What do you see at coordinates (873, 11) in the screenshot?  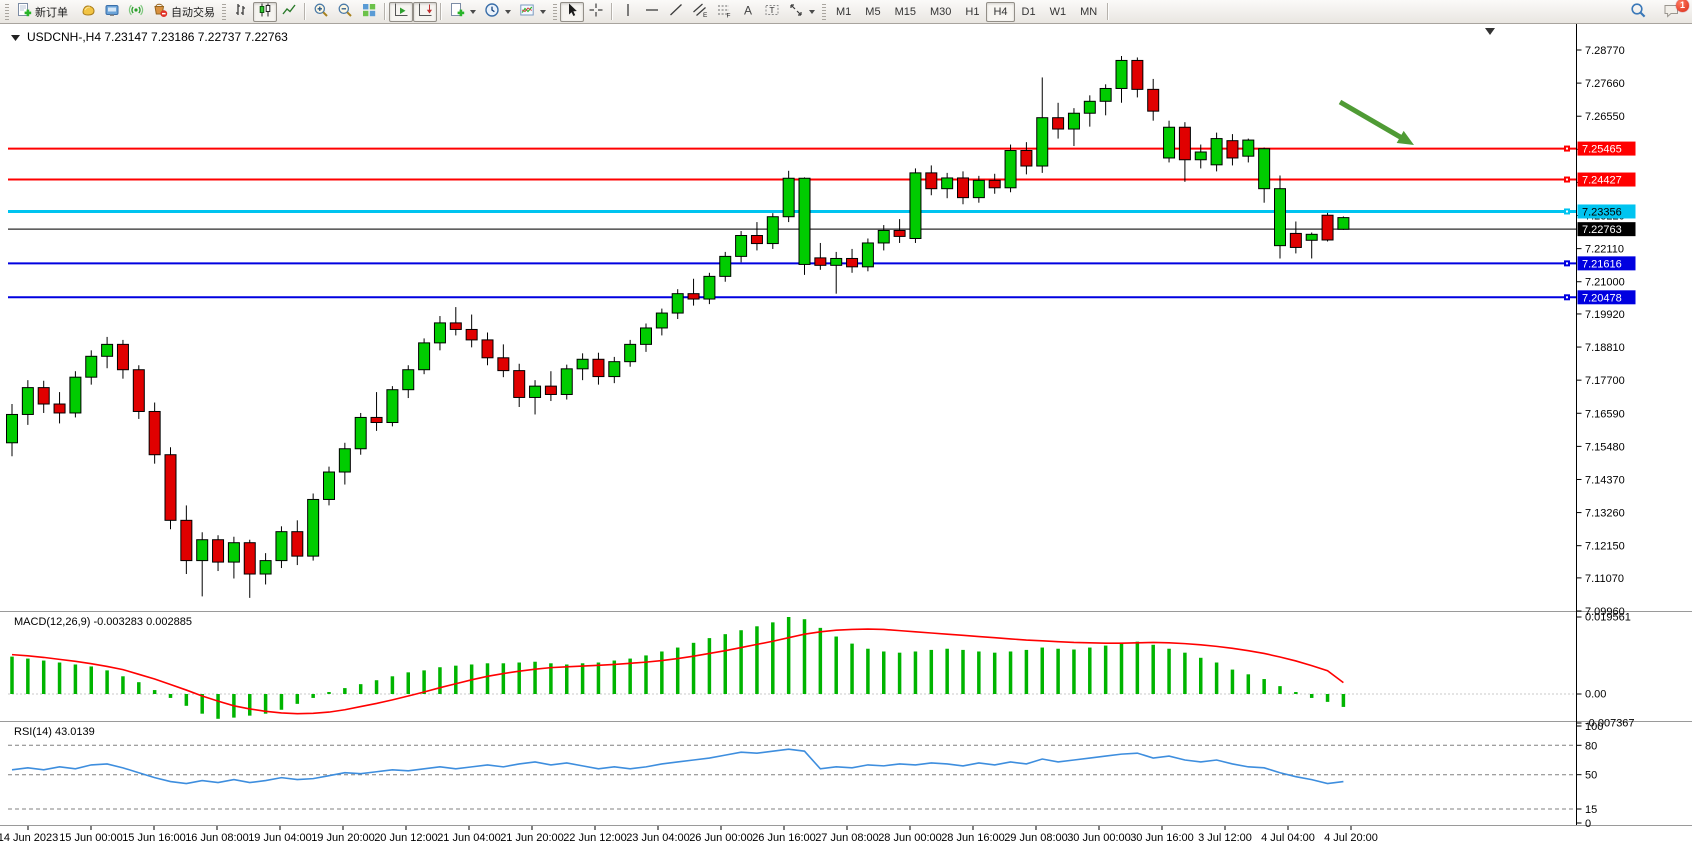 I see `timeframe-button-M5: M5` at bounding box center [873, 11].